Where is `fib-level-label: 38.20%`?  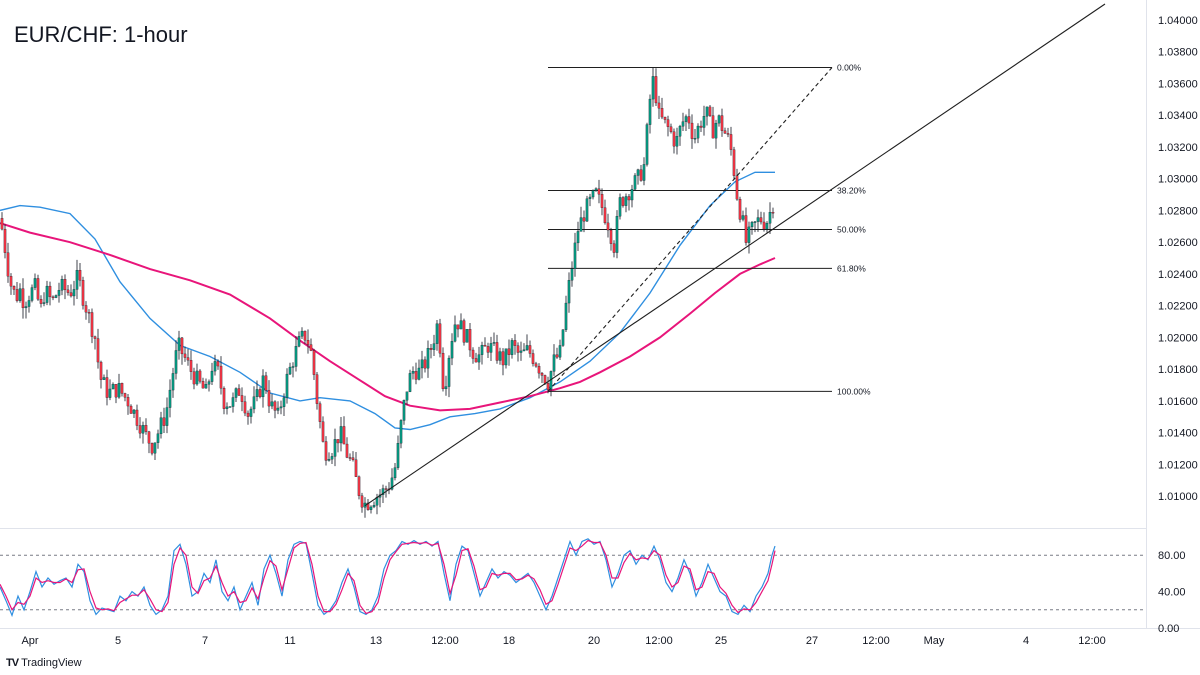 fib-level-label: 38.20% is located at coordinates (851, 191).